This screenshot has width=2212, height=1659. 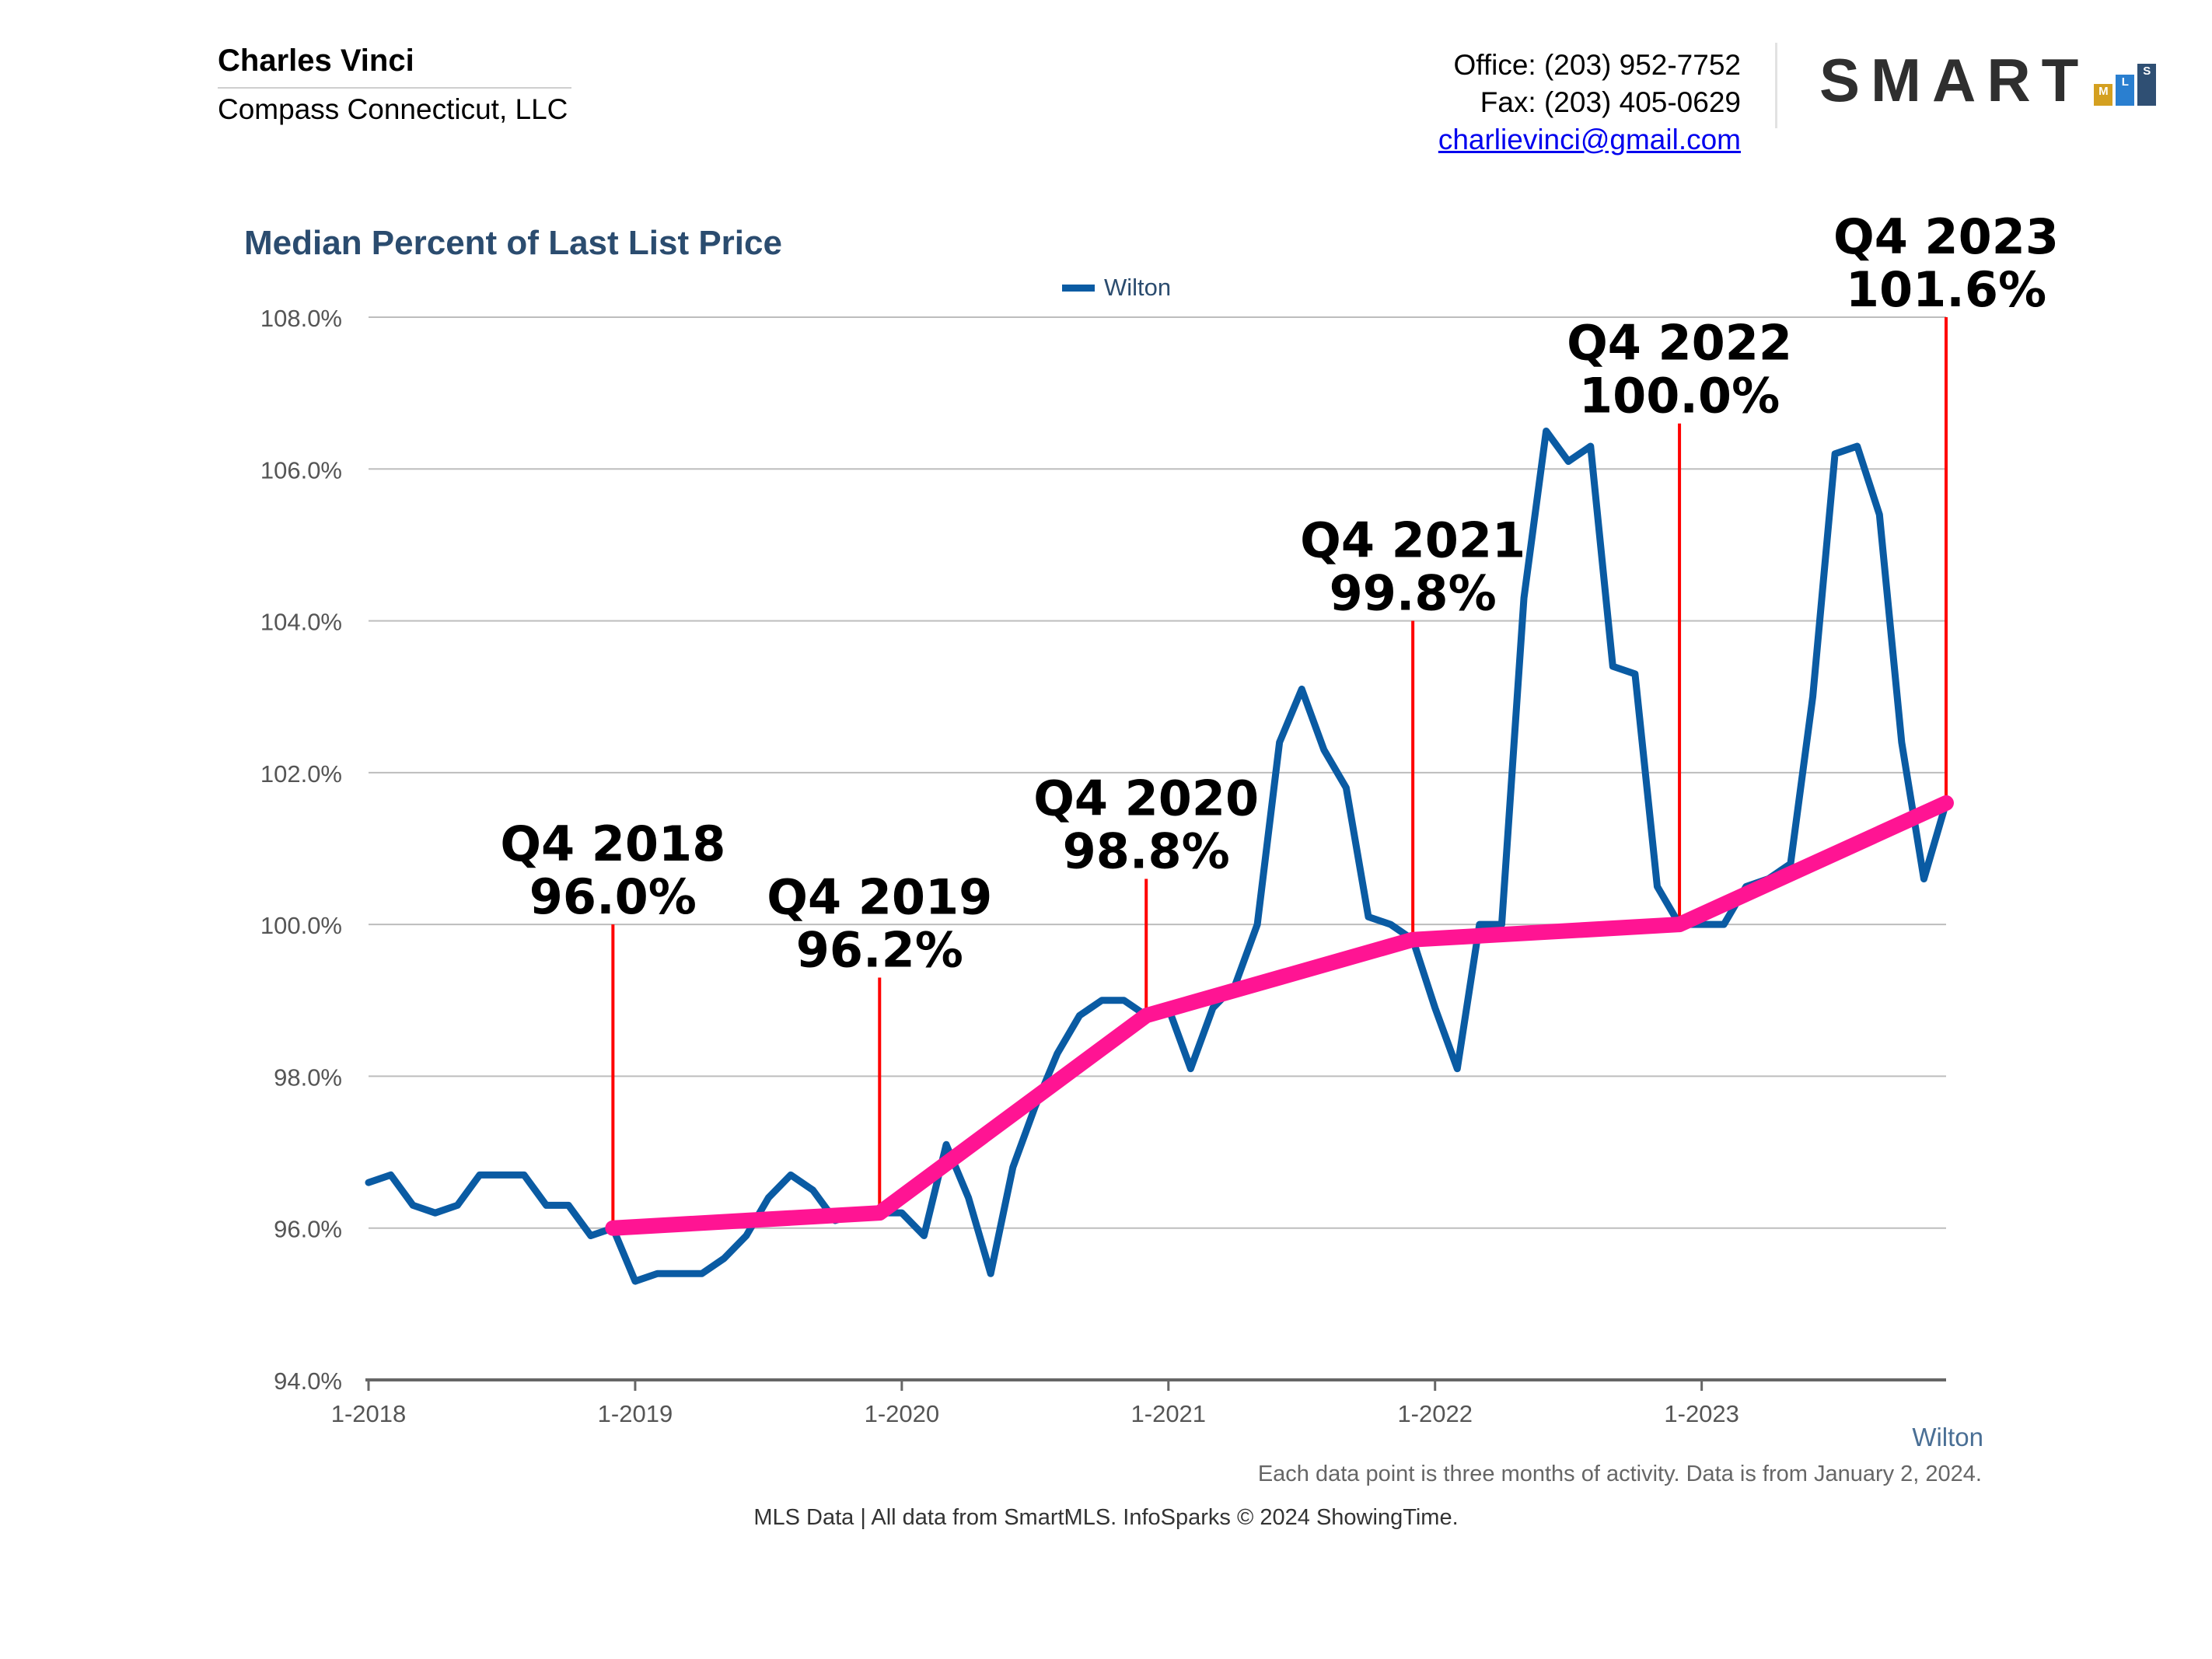 I want to click on annotation-quarter-label: Q4 2021, so click(x=1412, y=540).